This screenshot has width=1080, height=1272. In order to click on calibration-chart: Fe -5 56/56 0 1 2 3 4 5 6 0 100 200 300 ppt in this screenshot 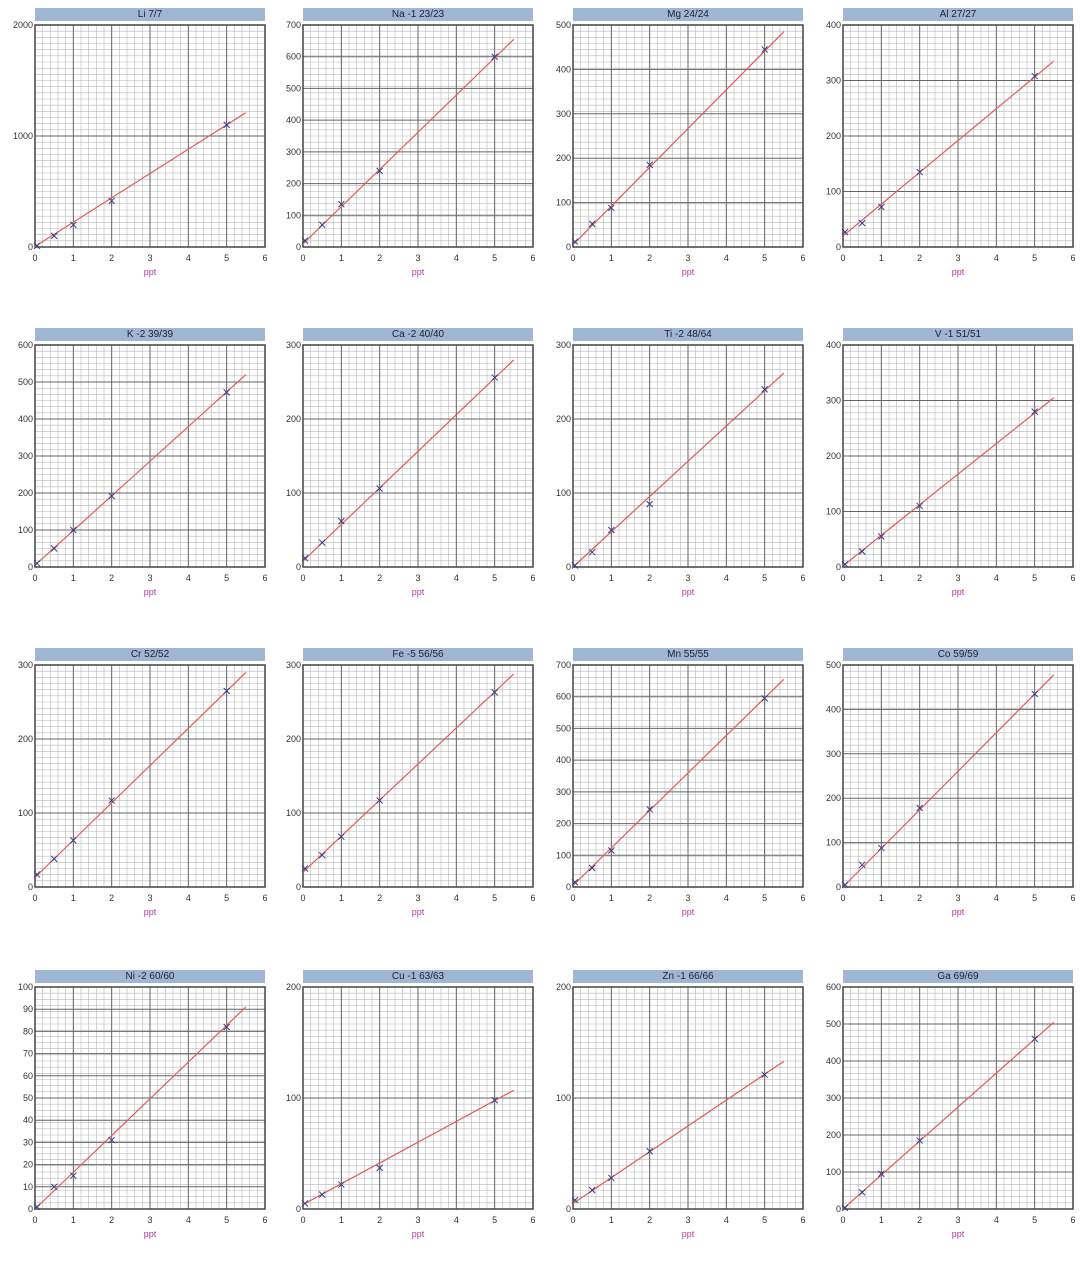, I will do `click(403, 795)`.